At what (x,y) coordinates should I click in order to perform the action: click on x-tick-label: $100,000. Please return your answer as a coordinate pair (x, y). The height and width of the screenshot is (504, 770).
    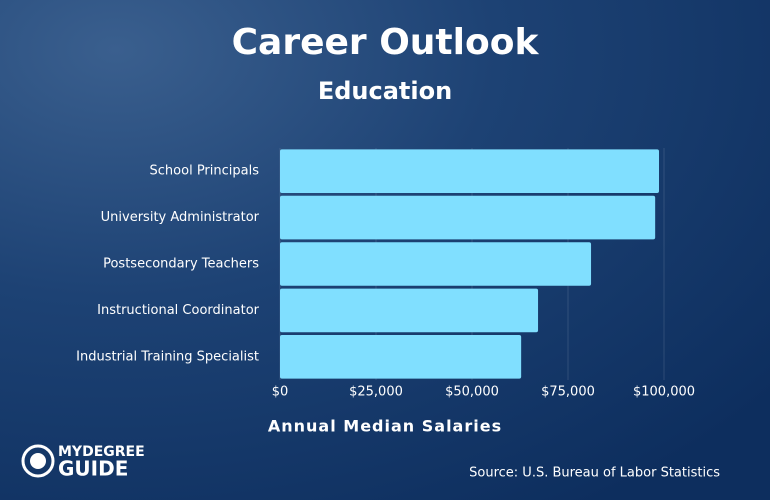
    Looking at the image, I should click on (664, 392).